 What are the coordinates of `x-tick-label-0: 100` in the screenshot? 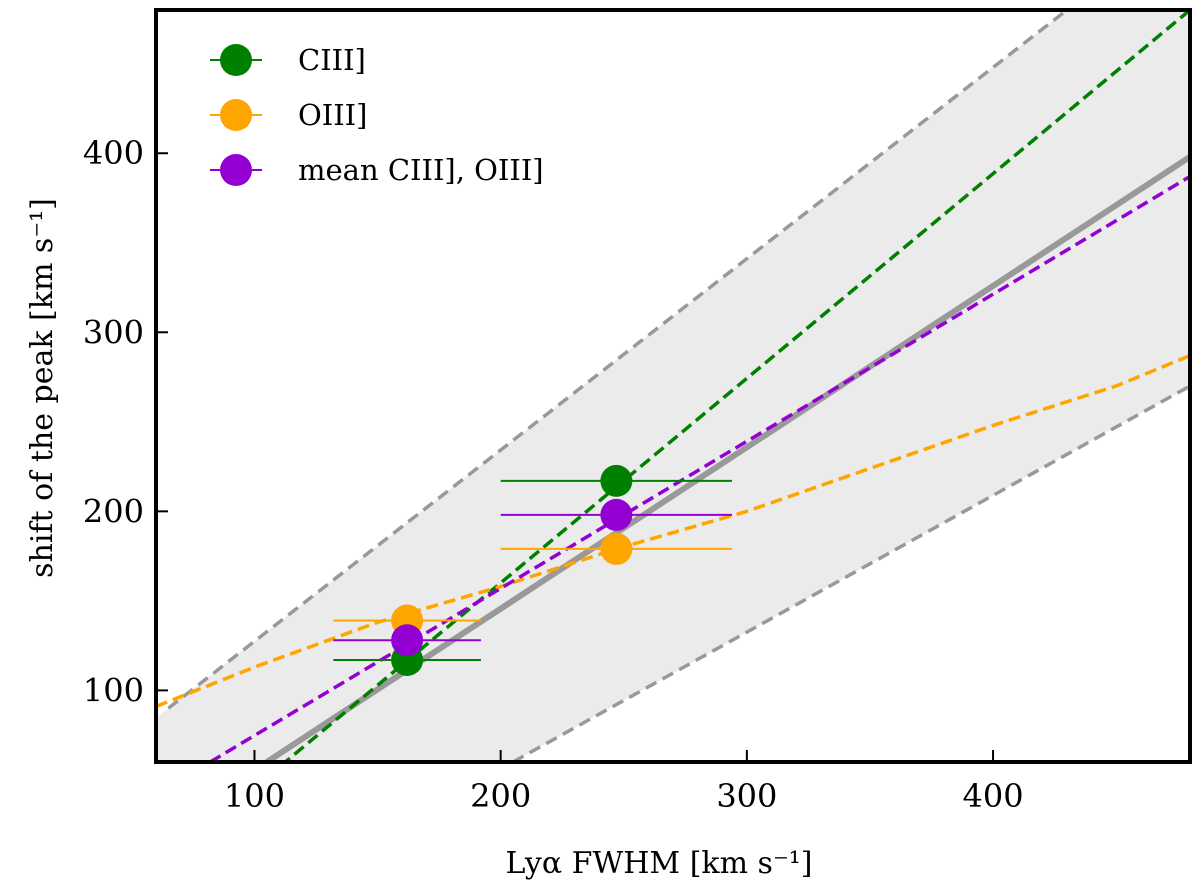 It's located at (254, 796).